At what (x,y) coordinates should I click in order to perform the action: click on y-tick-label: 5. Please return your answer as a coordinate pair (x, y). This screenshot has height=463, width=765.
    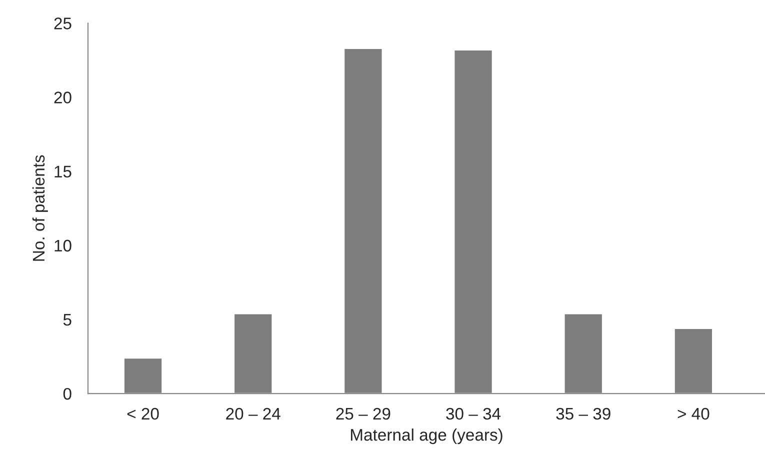
    Looking at the image, I should click on (67, 320).